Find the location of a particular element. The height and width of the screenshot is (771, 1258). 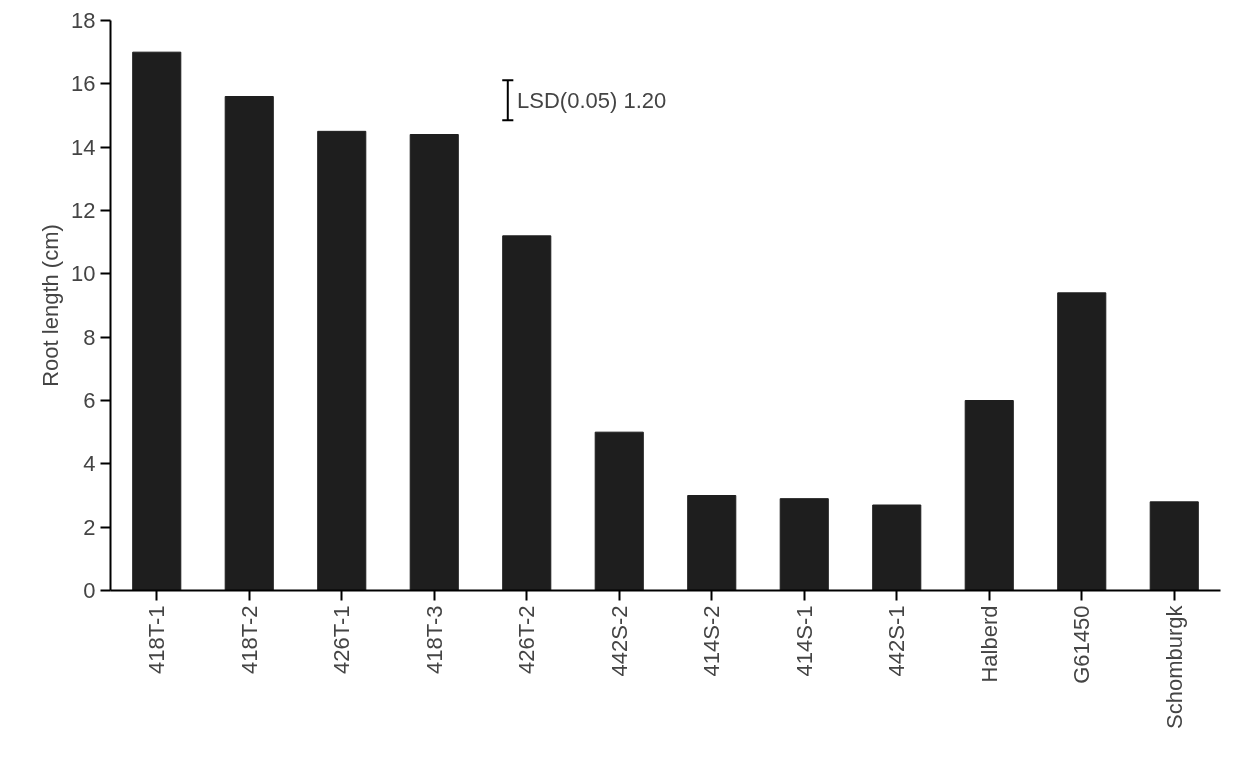

y-tick-label: 8 is located at coordinates (89, 337).